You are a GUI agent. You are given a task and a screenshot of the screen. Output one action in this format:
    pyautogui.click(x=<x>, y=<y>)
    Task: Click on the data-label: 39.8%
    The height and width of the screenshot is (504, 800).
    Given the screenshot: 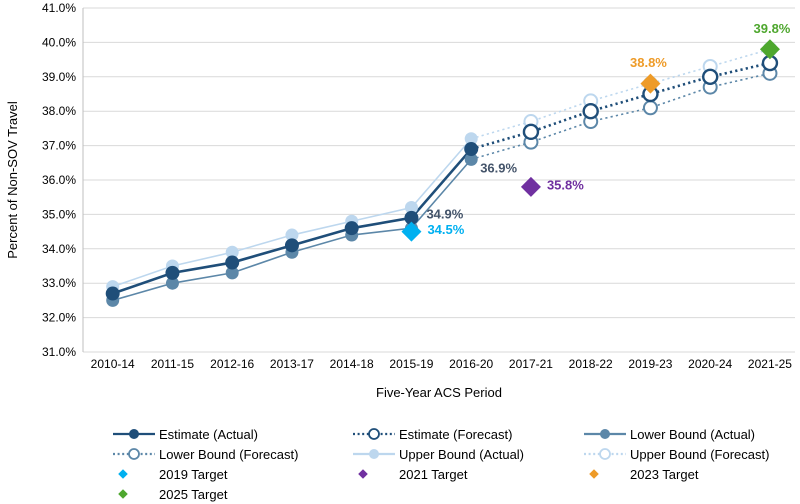 What is the action you would take?
    pyautogui.click(x=772, y=28)
    